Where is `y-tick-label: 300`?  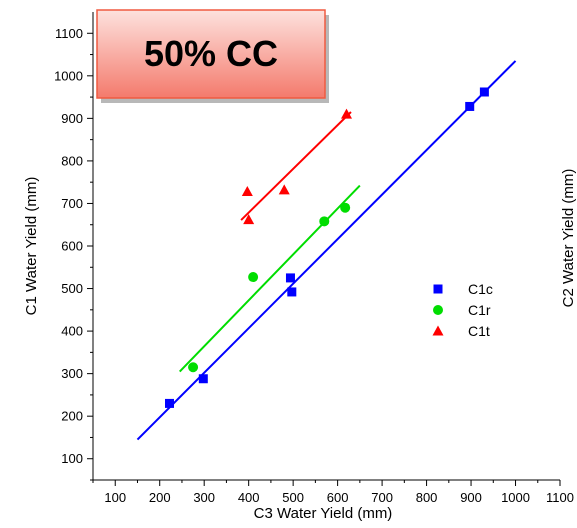
y-tick-label: 300 is located at coordinates (72, 373).